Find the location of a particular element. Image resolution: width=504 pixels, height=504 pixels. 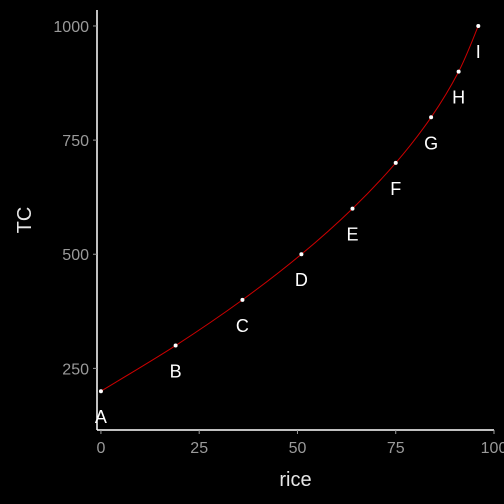

x-tick-label: 50 is located at coordinates (298, 448).